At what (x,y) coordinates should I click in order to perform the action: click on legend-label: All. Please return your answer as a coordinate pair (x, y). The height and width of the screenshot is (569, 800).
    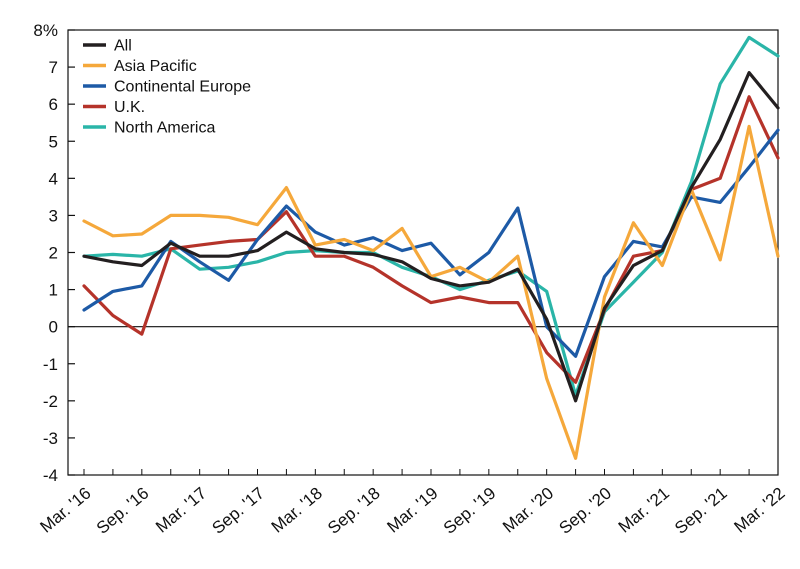
    Looking at the image, I should click on (123, 46).